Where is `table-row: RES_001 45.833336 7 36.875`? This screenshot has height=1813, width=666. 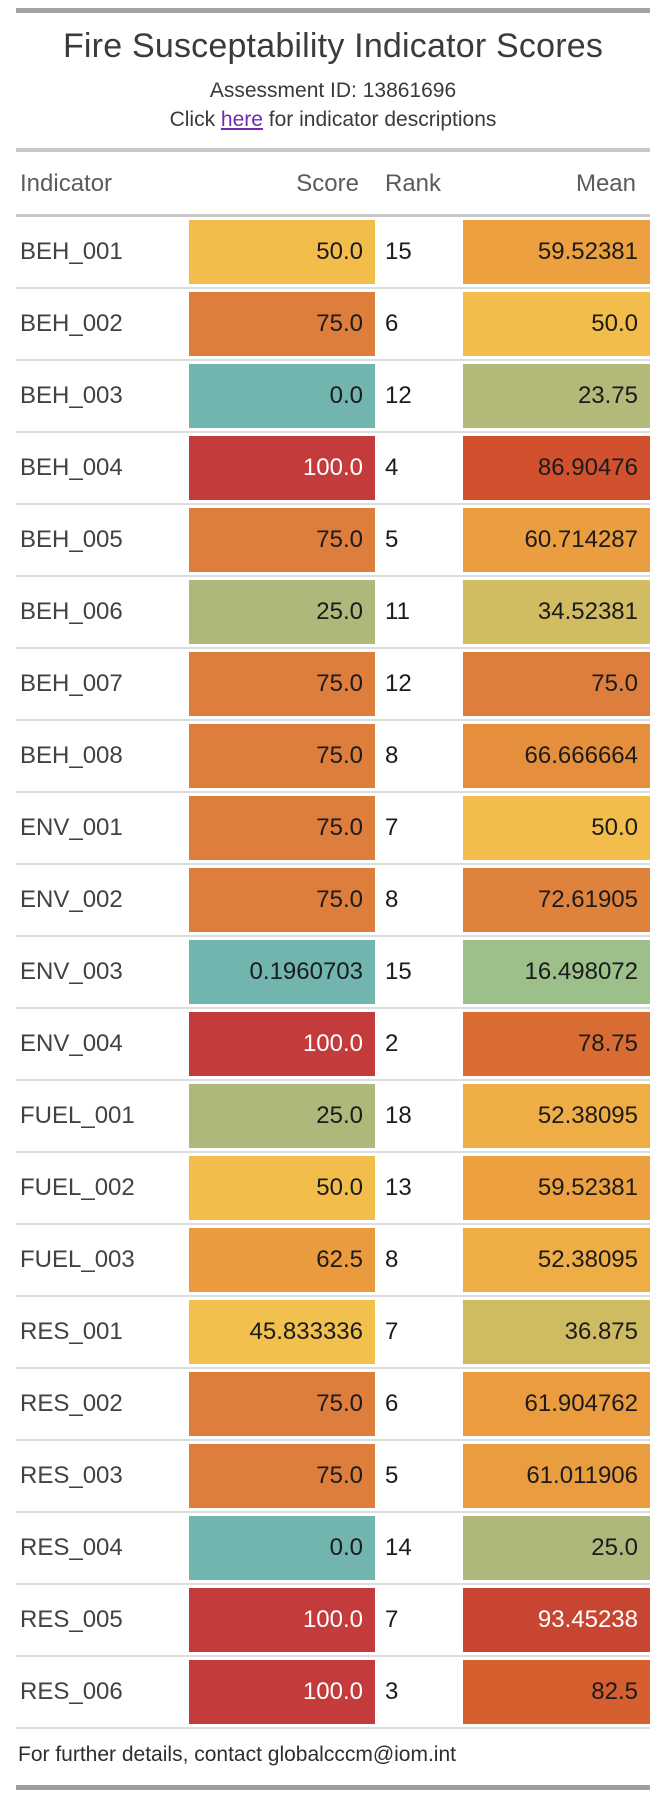 table-row: RES_001 45.833336 7 36.875 is located at coordinates (333, 1332).